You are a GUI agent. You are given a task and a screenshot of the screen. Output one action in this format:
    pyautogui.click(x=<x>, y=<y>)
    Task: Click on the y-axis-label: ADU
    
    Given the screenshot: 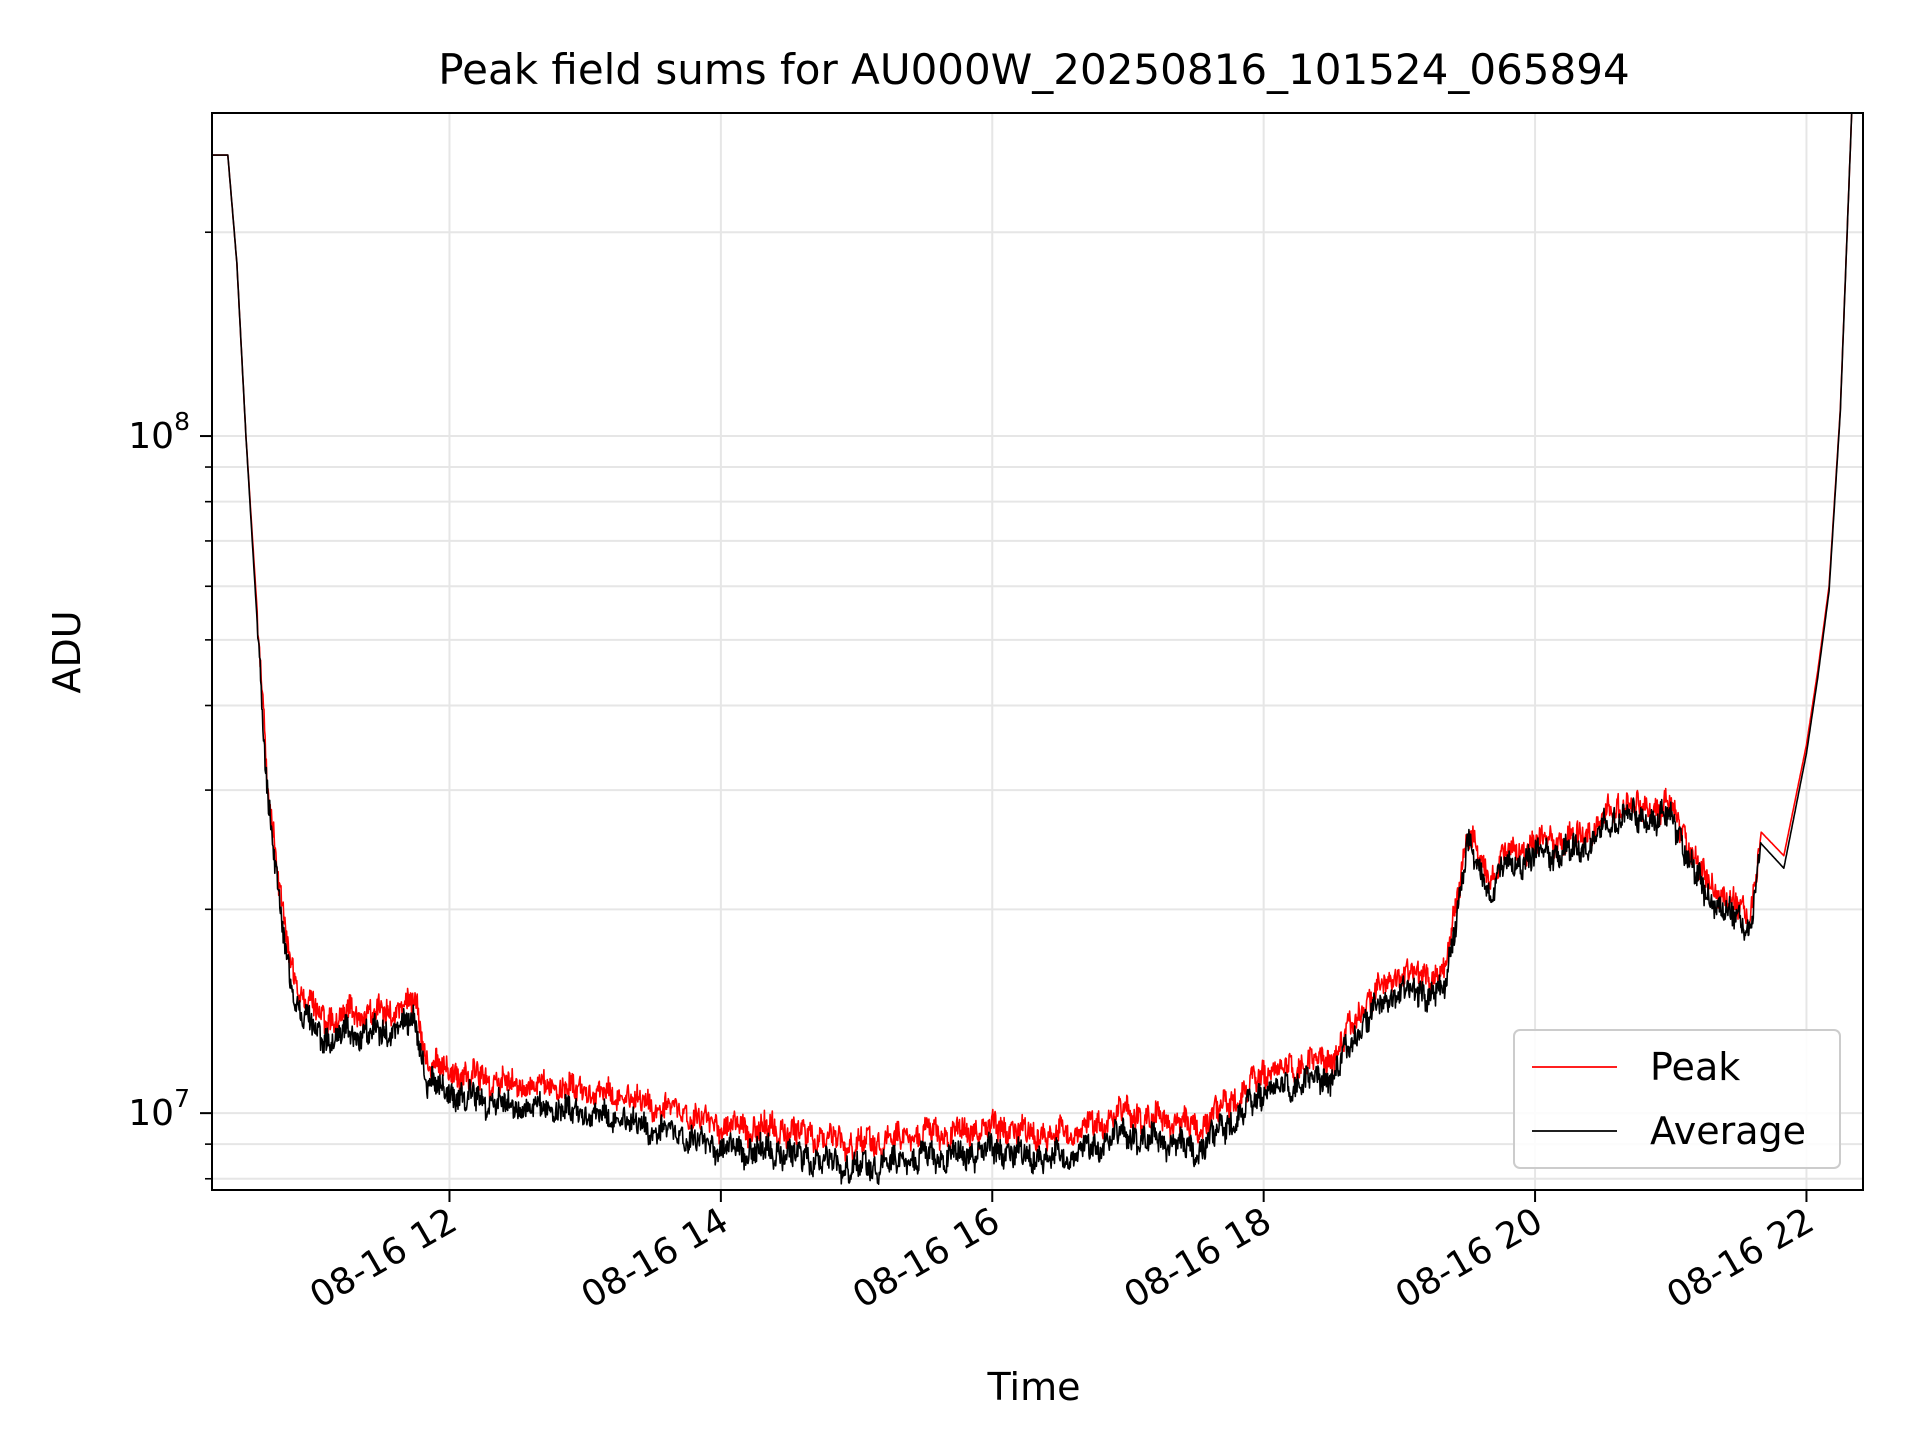 What is the action you would take?
    pyautogui.click(x=67, y=651)
    